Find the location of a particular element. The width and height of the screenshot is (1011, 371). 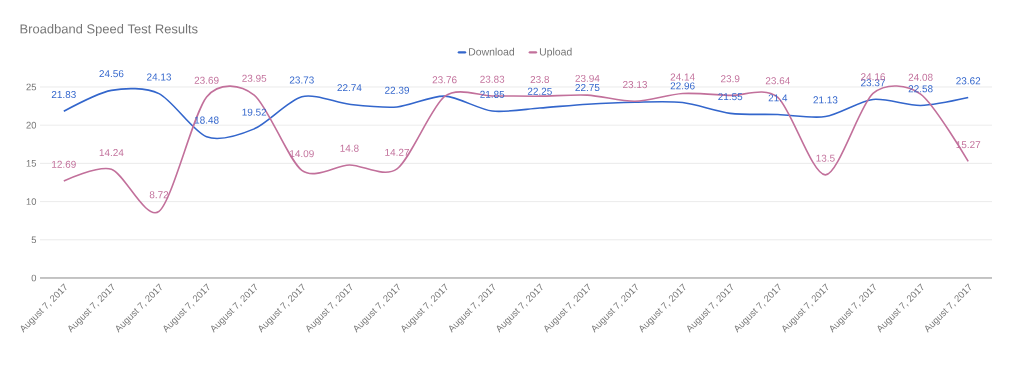

data-label: 23.73 is located at coordinates (301, 80).